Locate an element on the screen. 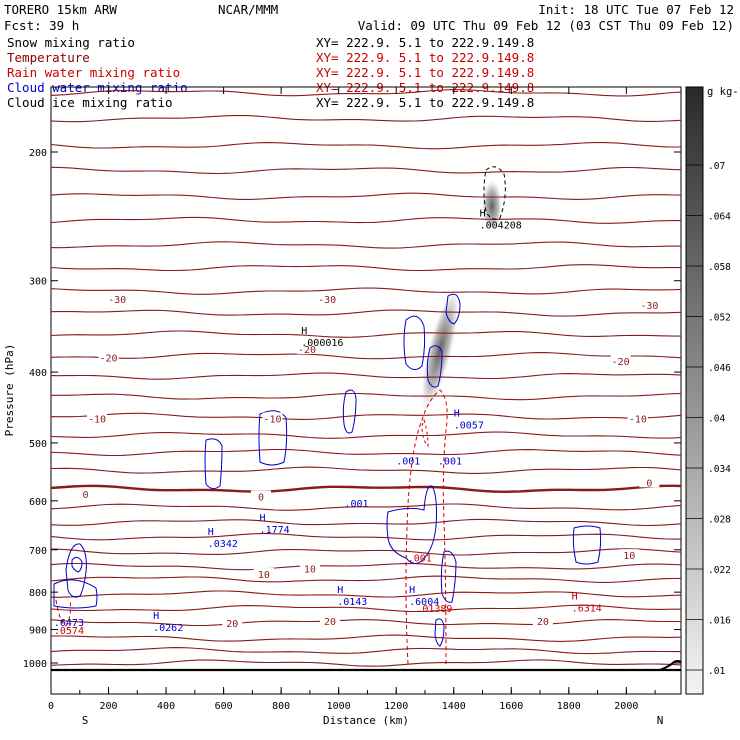  init-time: Init: 18 UTC Tue 07 Feb 12 is located at coordinates (636, 9).